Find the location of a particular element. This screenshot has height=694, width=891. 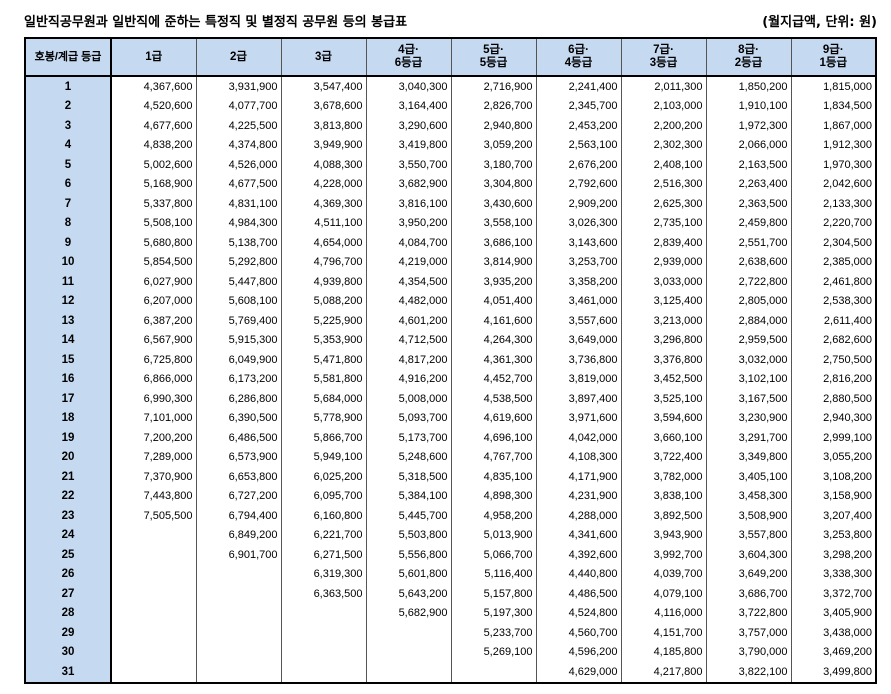

salary-cell: 3,950,200 is located at coordinates (408, 223).